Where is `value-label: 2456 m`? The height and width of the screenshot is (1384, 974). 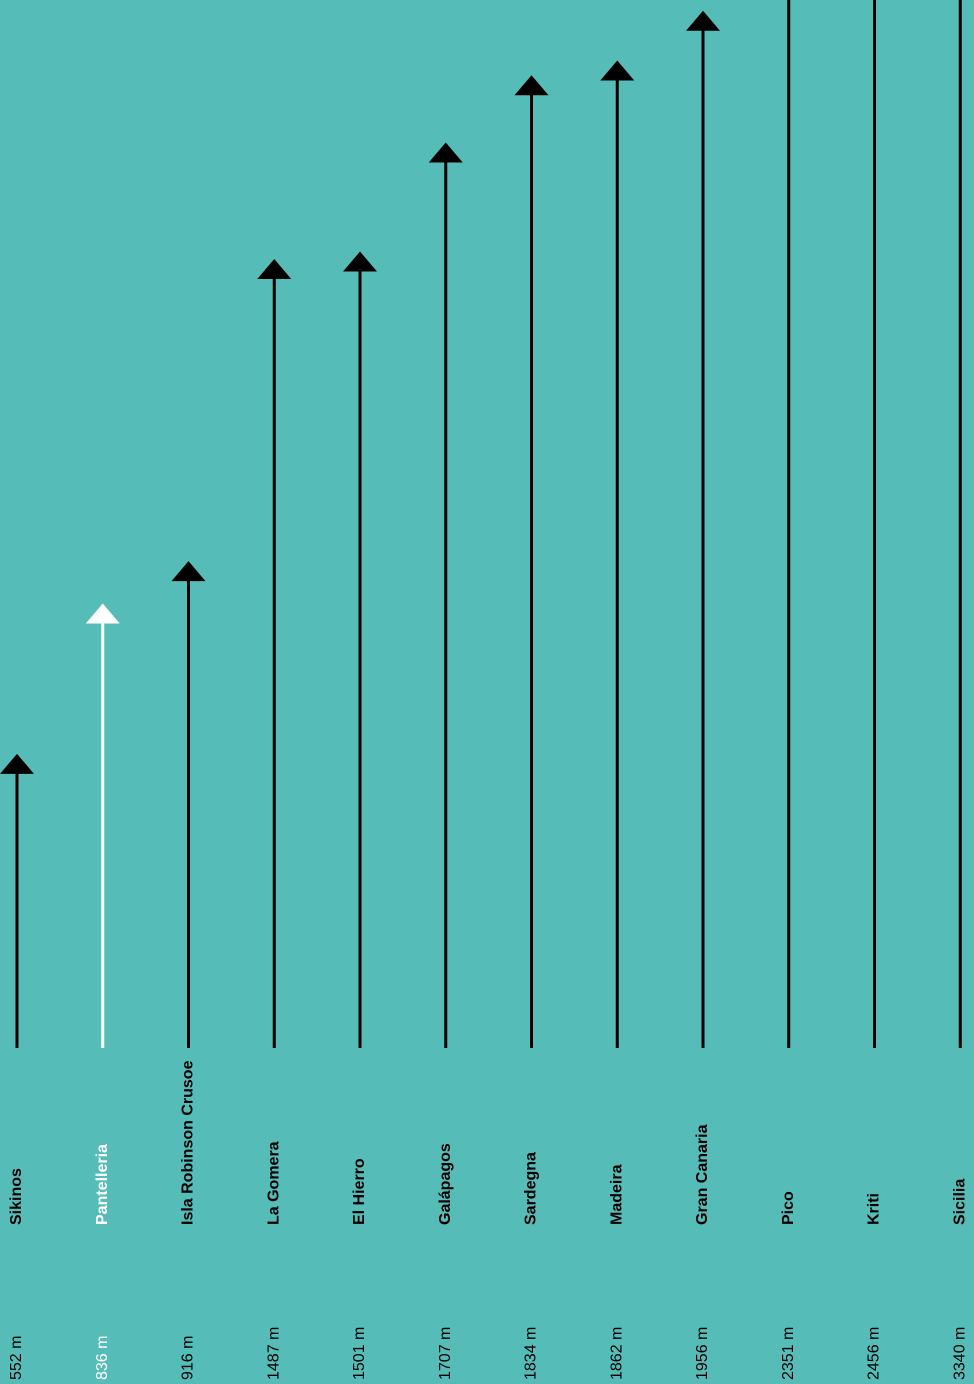
value-label: 2456 m is located at coordinates (874, 1353).